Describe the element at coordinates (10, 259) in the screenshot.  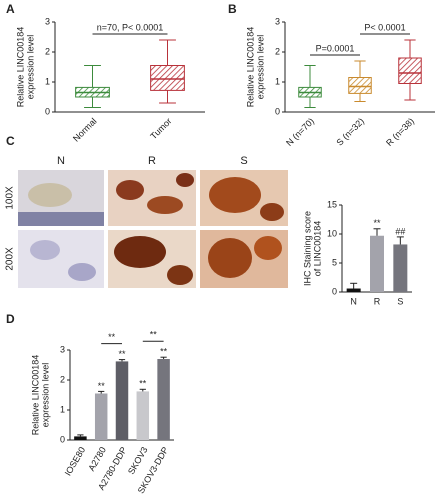
I see `image-row-label: 200X` at that location.